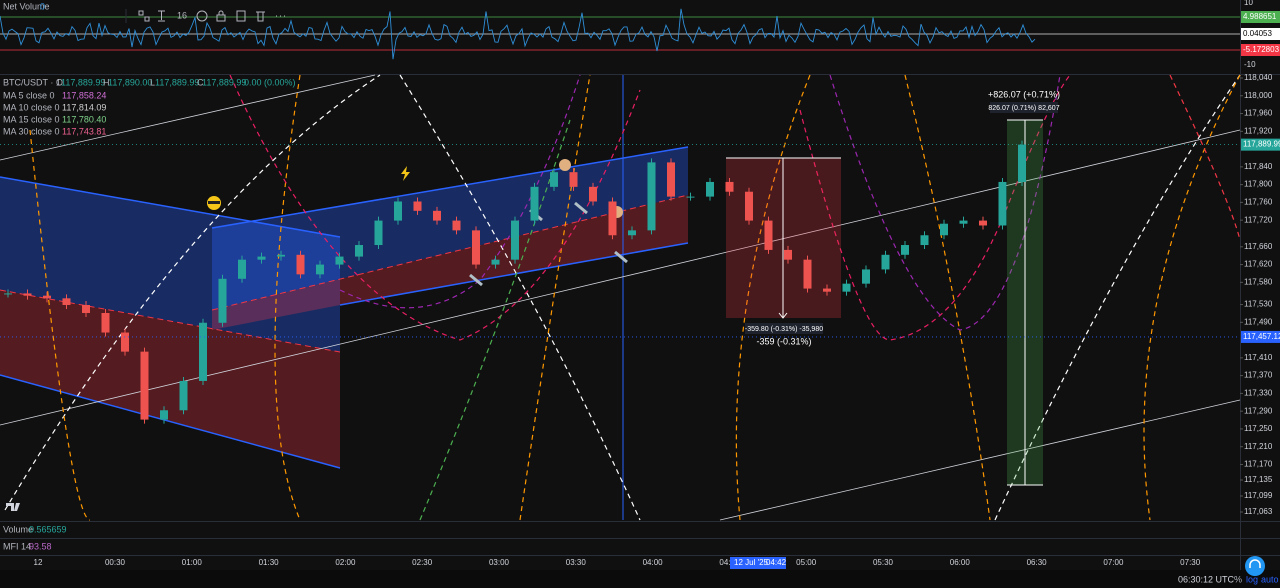 This screenshot has width=1280, height=588. I want to click on y-tick-label: 117,290, so click(1258, 410).